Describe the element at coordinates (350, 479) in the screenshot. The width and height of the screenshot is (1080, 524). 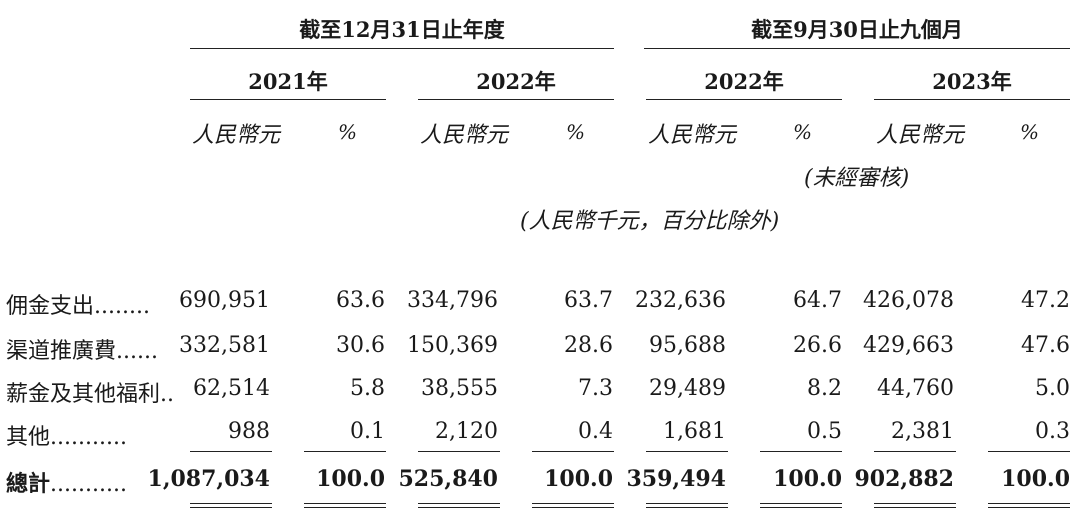
I see `total-2021-percent: 100.0` at that location.